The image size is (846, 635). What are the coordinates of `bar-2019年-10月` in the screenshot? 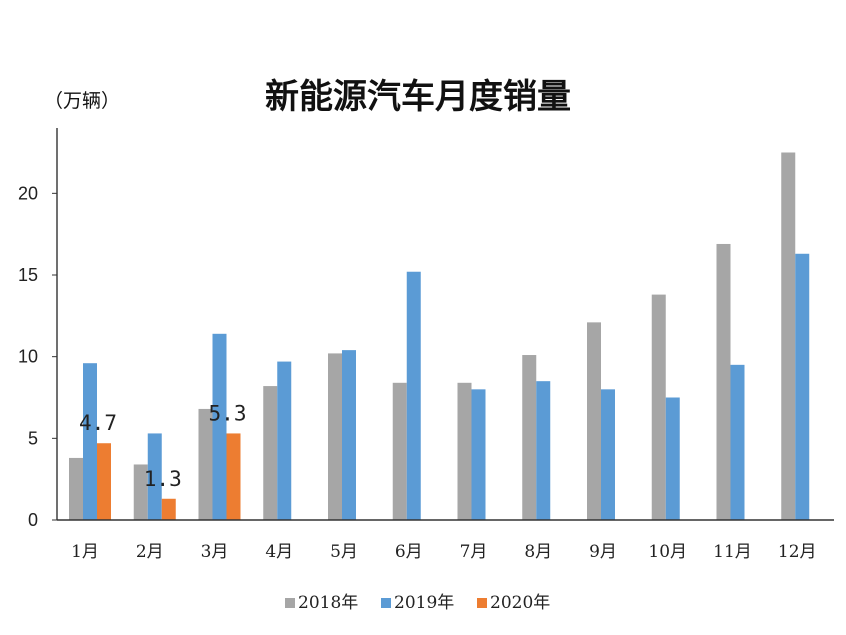 It's located at (672, 458).